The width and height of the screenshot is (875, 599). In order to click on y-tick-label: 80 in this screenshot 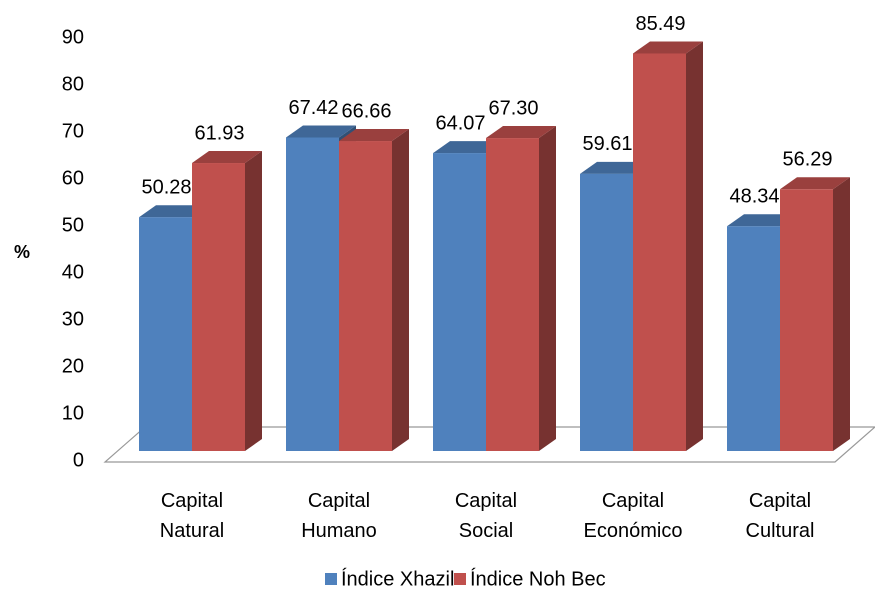, I will do `click(73, 84)`.